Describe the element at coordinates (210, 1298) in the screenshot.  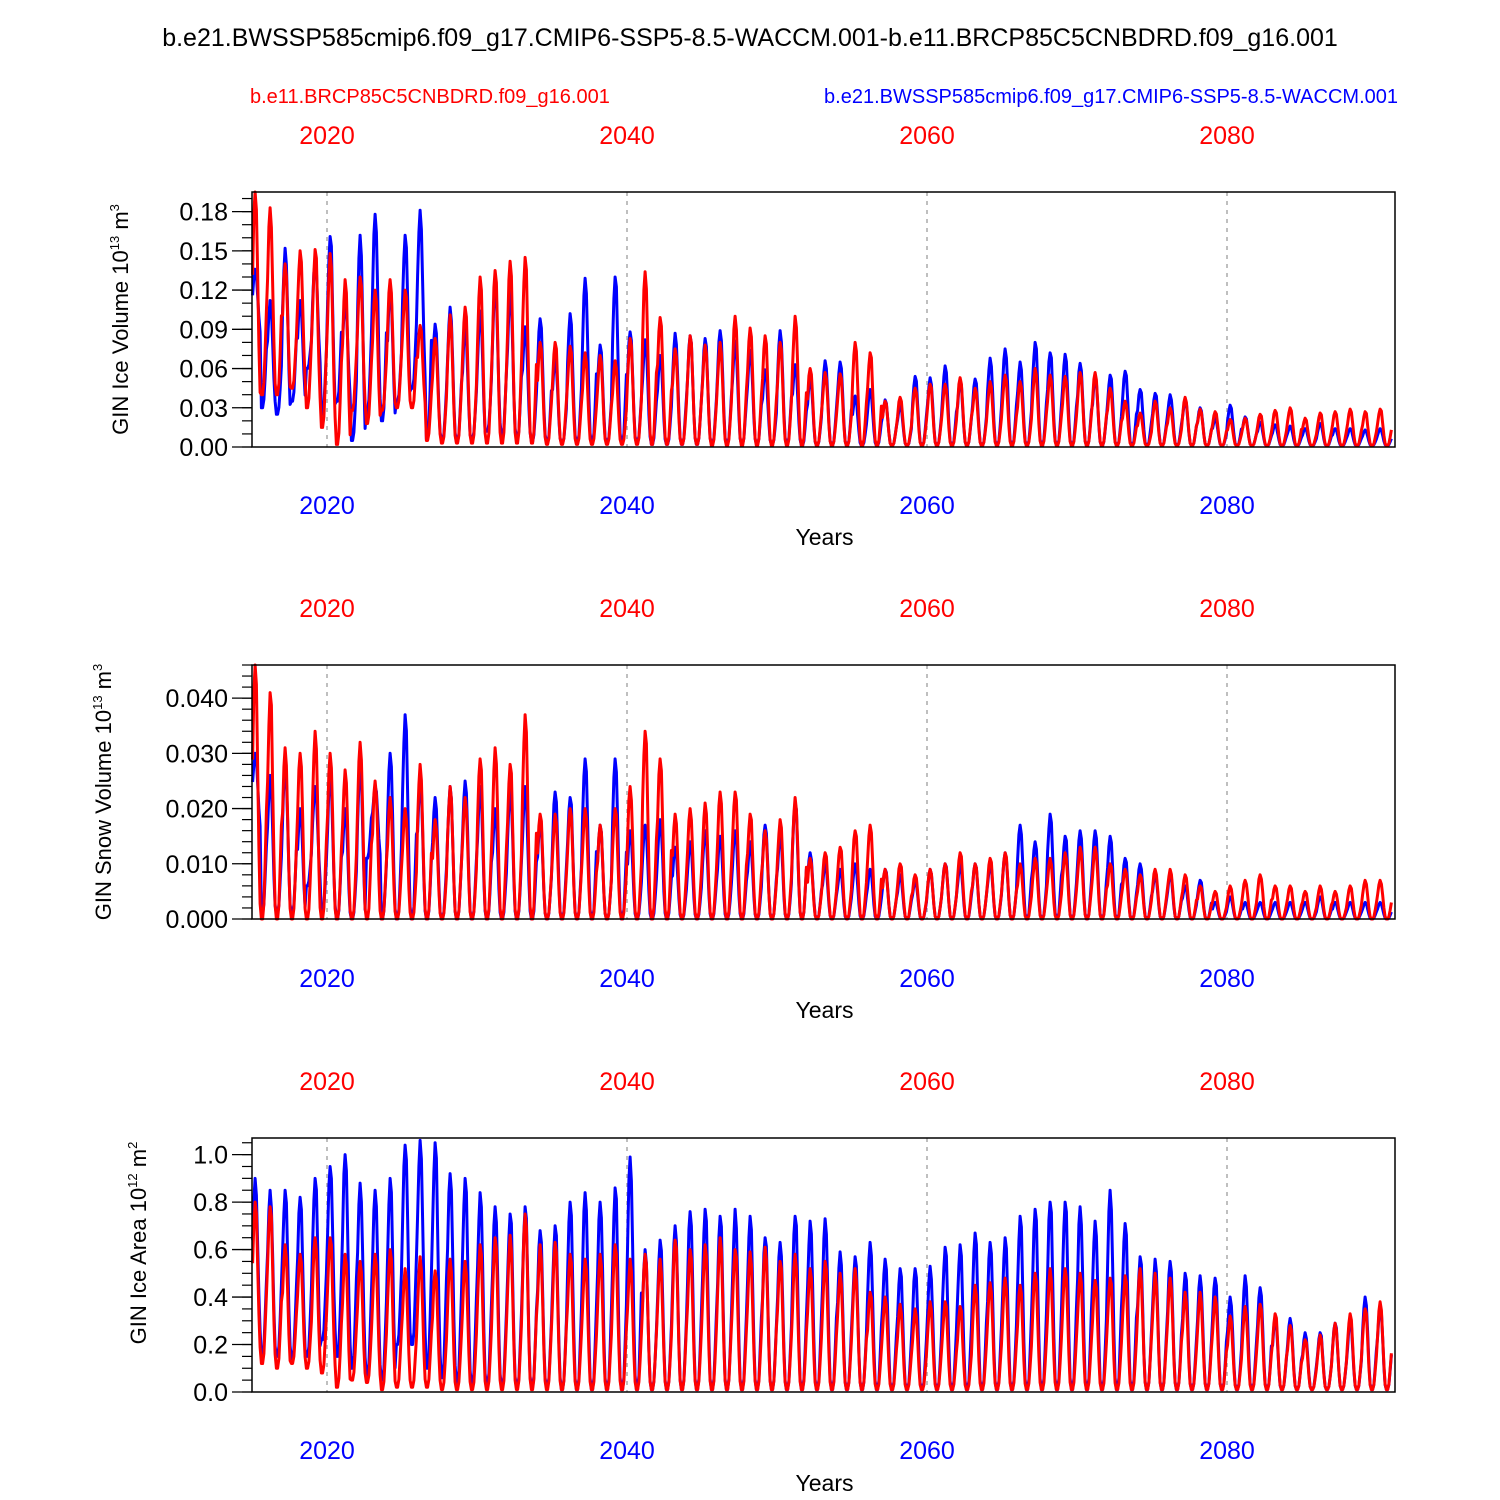
I see `y-tick-label: 0.4` at that location.